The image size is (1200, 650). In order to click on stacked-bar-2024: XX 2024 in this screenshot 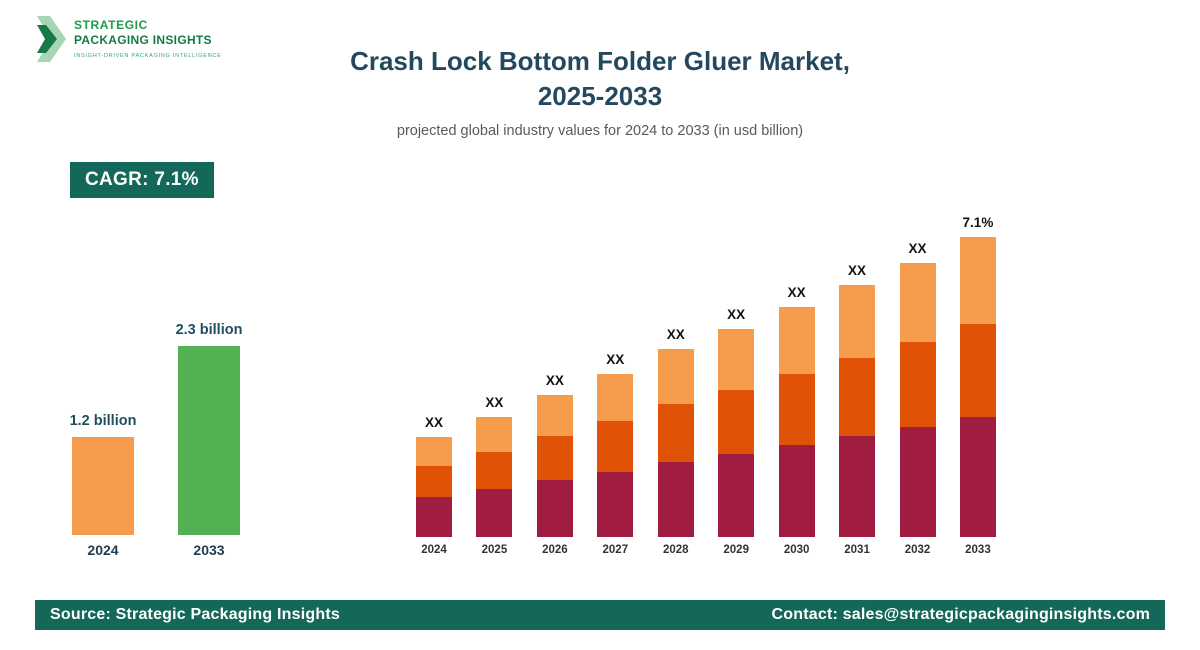, I will do `click(434, 378)`.